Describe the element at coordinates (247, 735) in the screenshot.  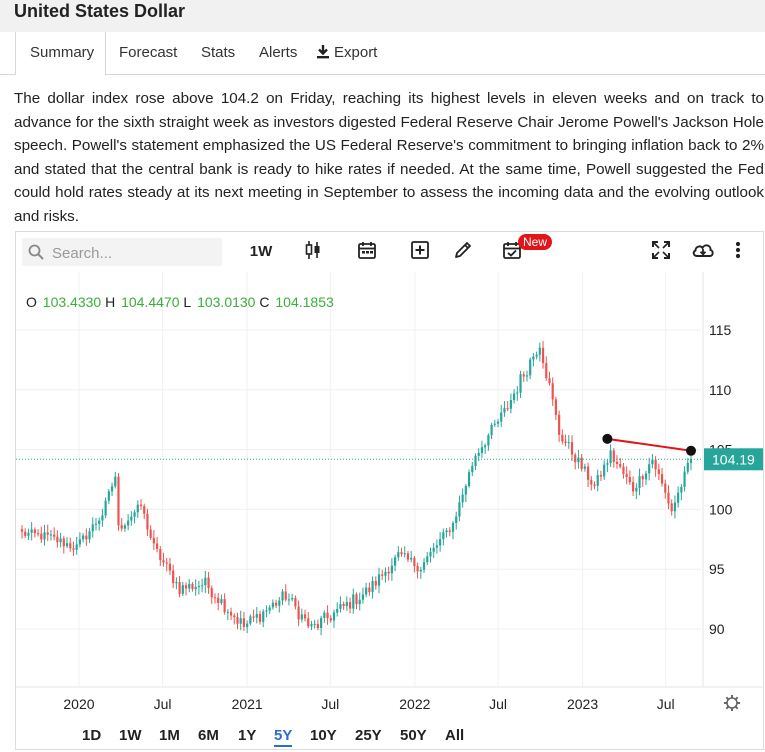
I see `range-1y: 1Y` at that location.